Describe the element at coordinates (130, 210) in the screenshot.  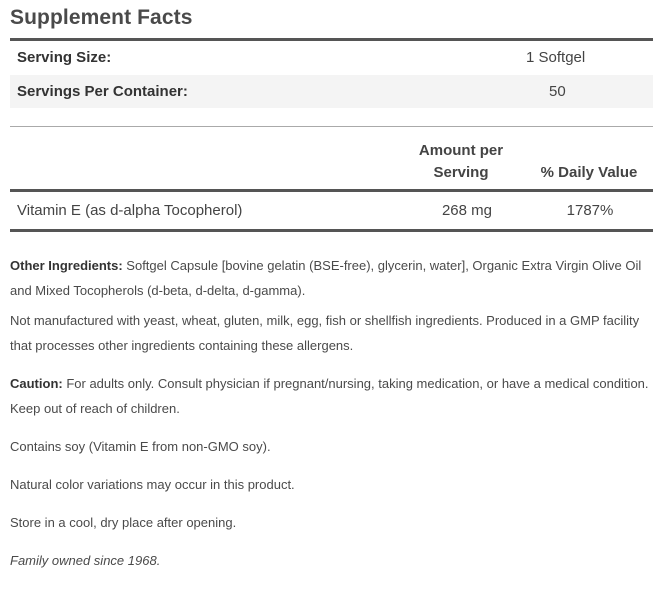
I see `nutrient-name: Vitamin E (as d-alpha Tocopherol)` at that location.